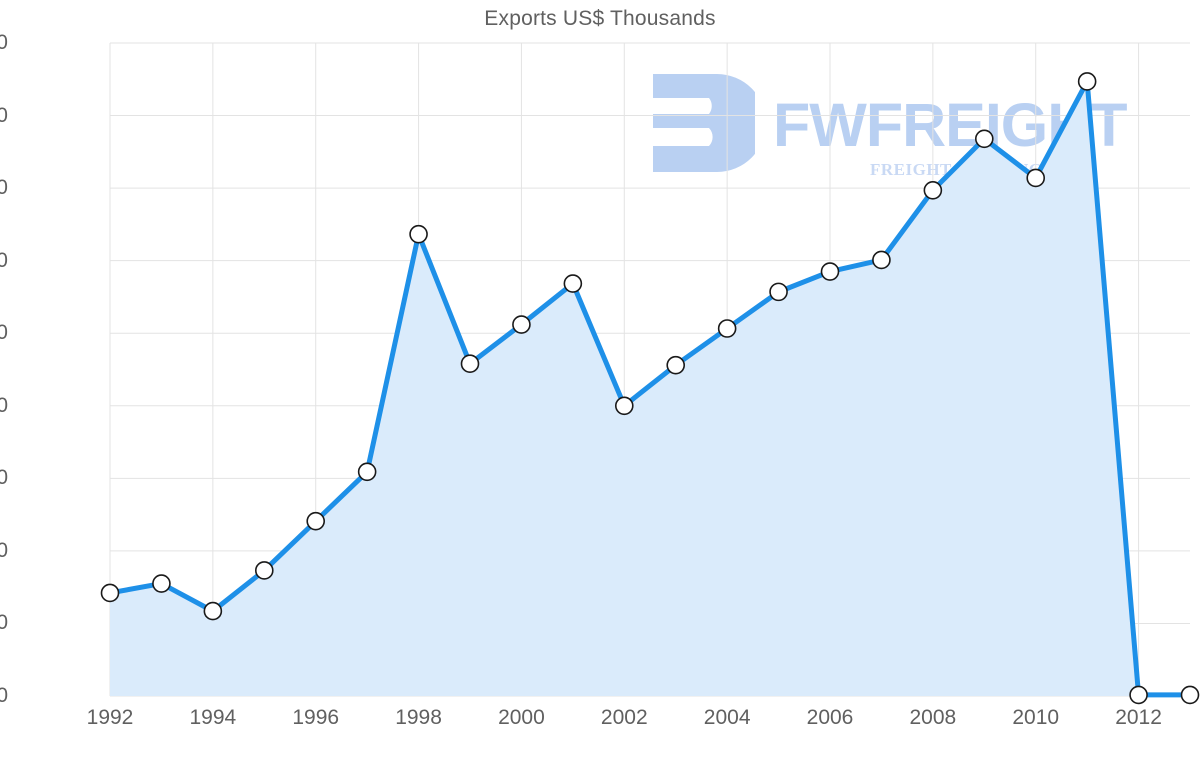 The height and width of the screenshot is (763, 1200). What do you see at coordinates (521, 717) in the screenshot?
I see `x-axis-tick-label: 2000` at bounding box center [521, 717].